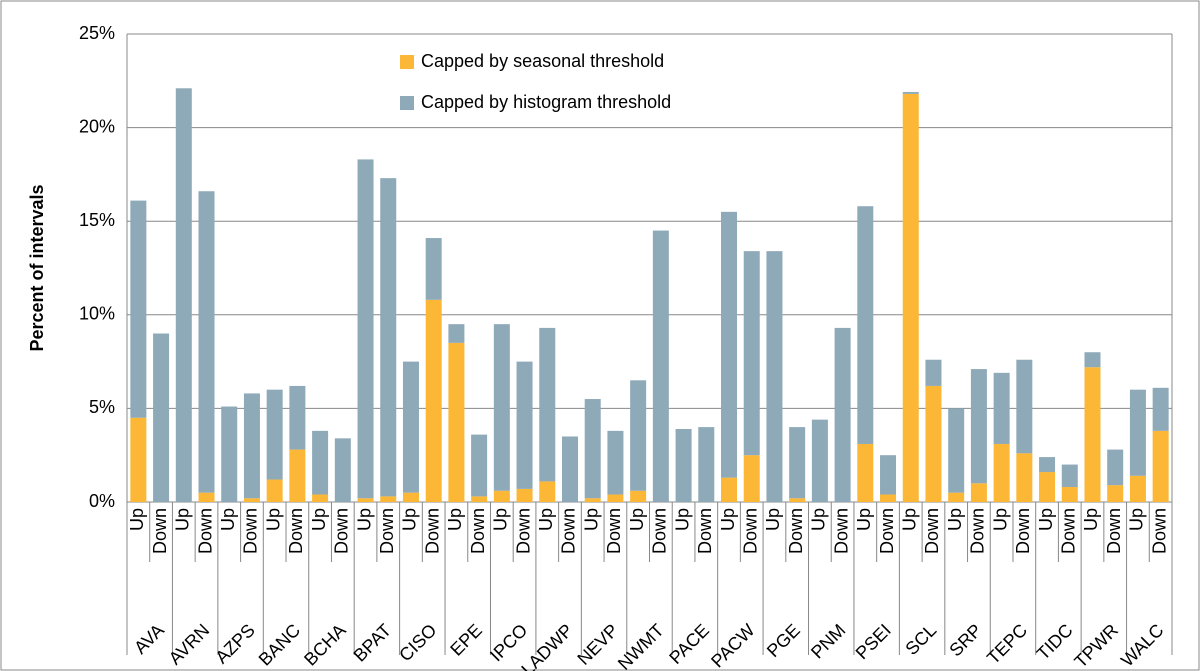  What do you see at coordinates (102, 501) in the screenshot?
I see `y-tick-label: 0%` at bounding box center [102, 501].